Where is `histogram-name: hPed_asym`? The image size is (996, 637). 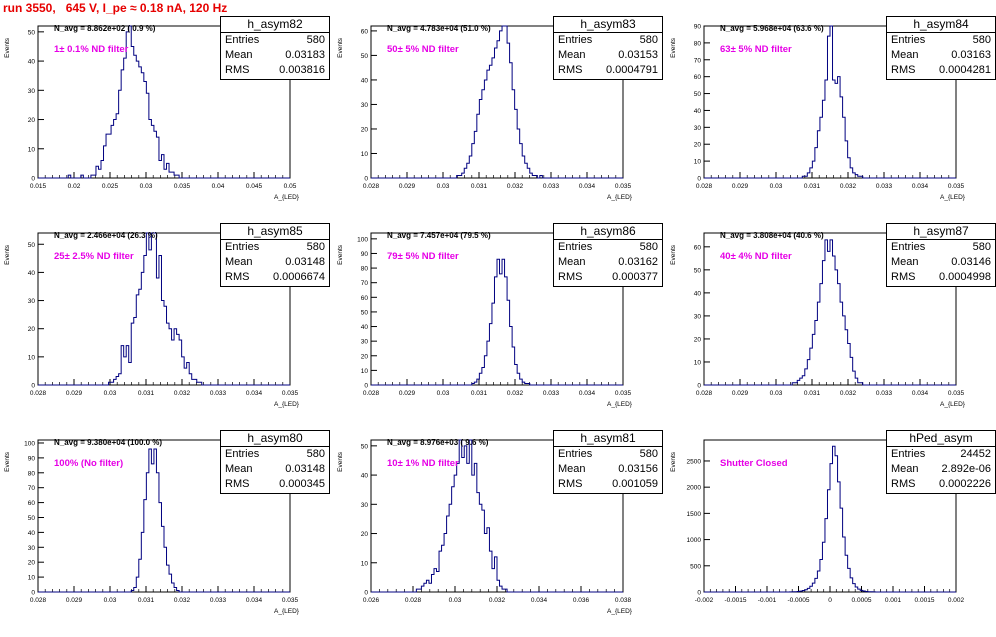
histogram-name: hPed_asym is located at coordinates (941, 439).